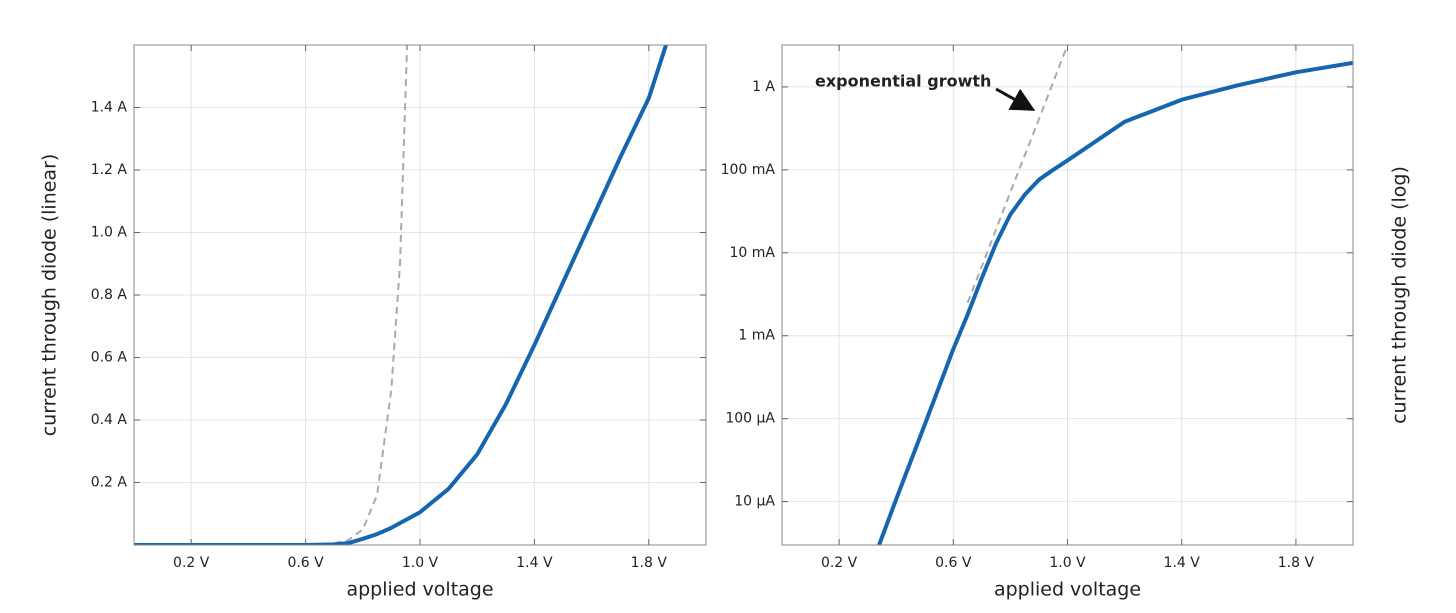  I want to click on y-tick-label: 0.8 A, so click(109, 295).